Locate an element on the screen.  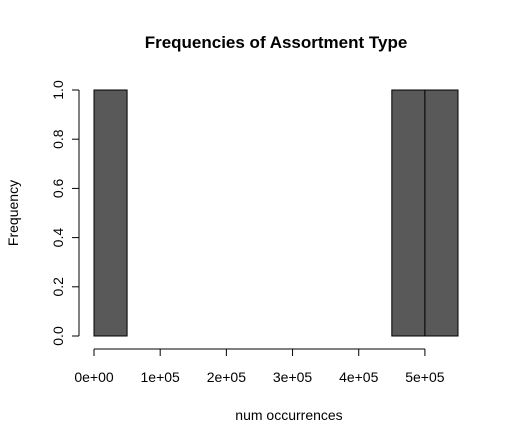
y-tick-label: 0.0 is located at coordinates (58, 336).